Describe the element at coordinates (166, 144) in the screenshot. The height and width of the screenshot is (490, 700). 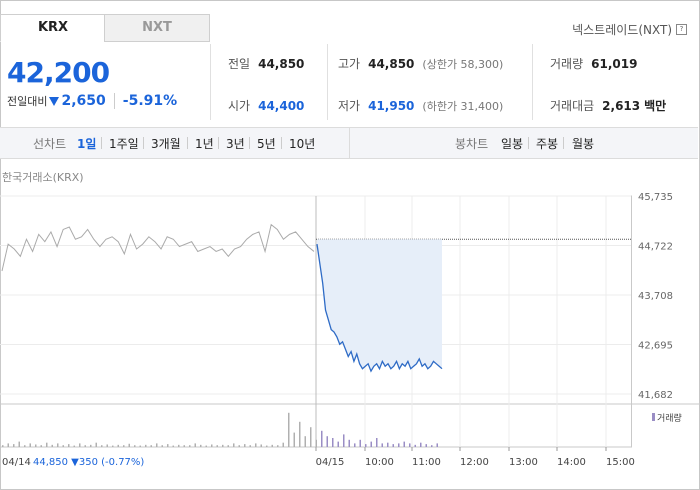
I see `period-3m: 3개월` at that location.